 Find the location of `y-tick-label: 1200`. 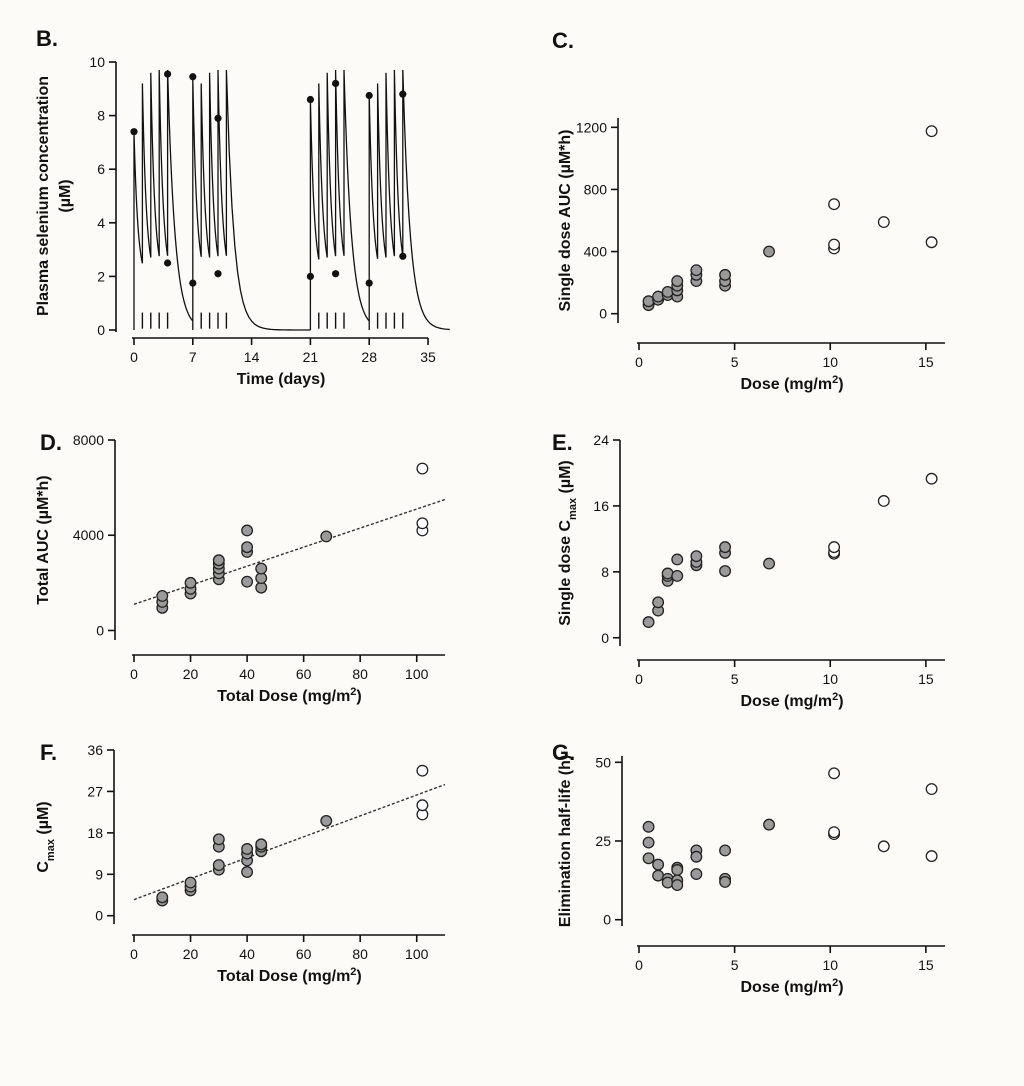

y-tick-label: 1200 is located at coordinates (591, 127).